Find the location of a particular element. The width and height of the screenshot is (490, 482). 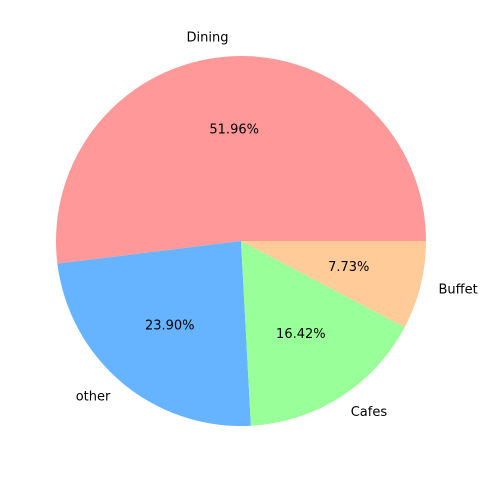

slice-label-dining: Dining is located at coordinates (208, 37).